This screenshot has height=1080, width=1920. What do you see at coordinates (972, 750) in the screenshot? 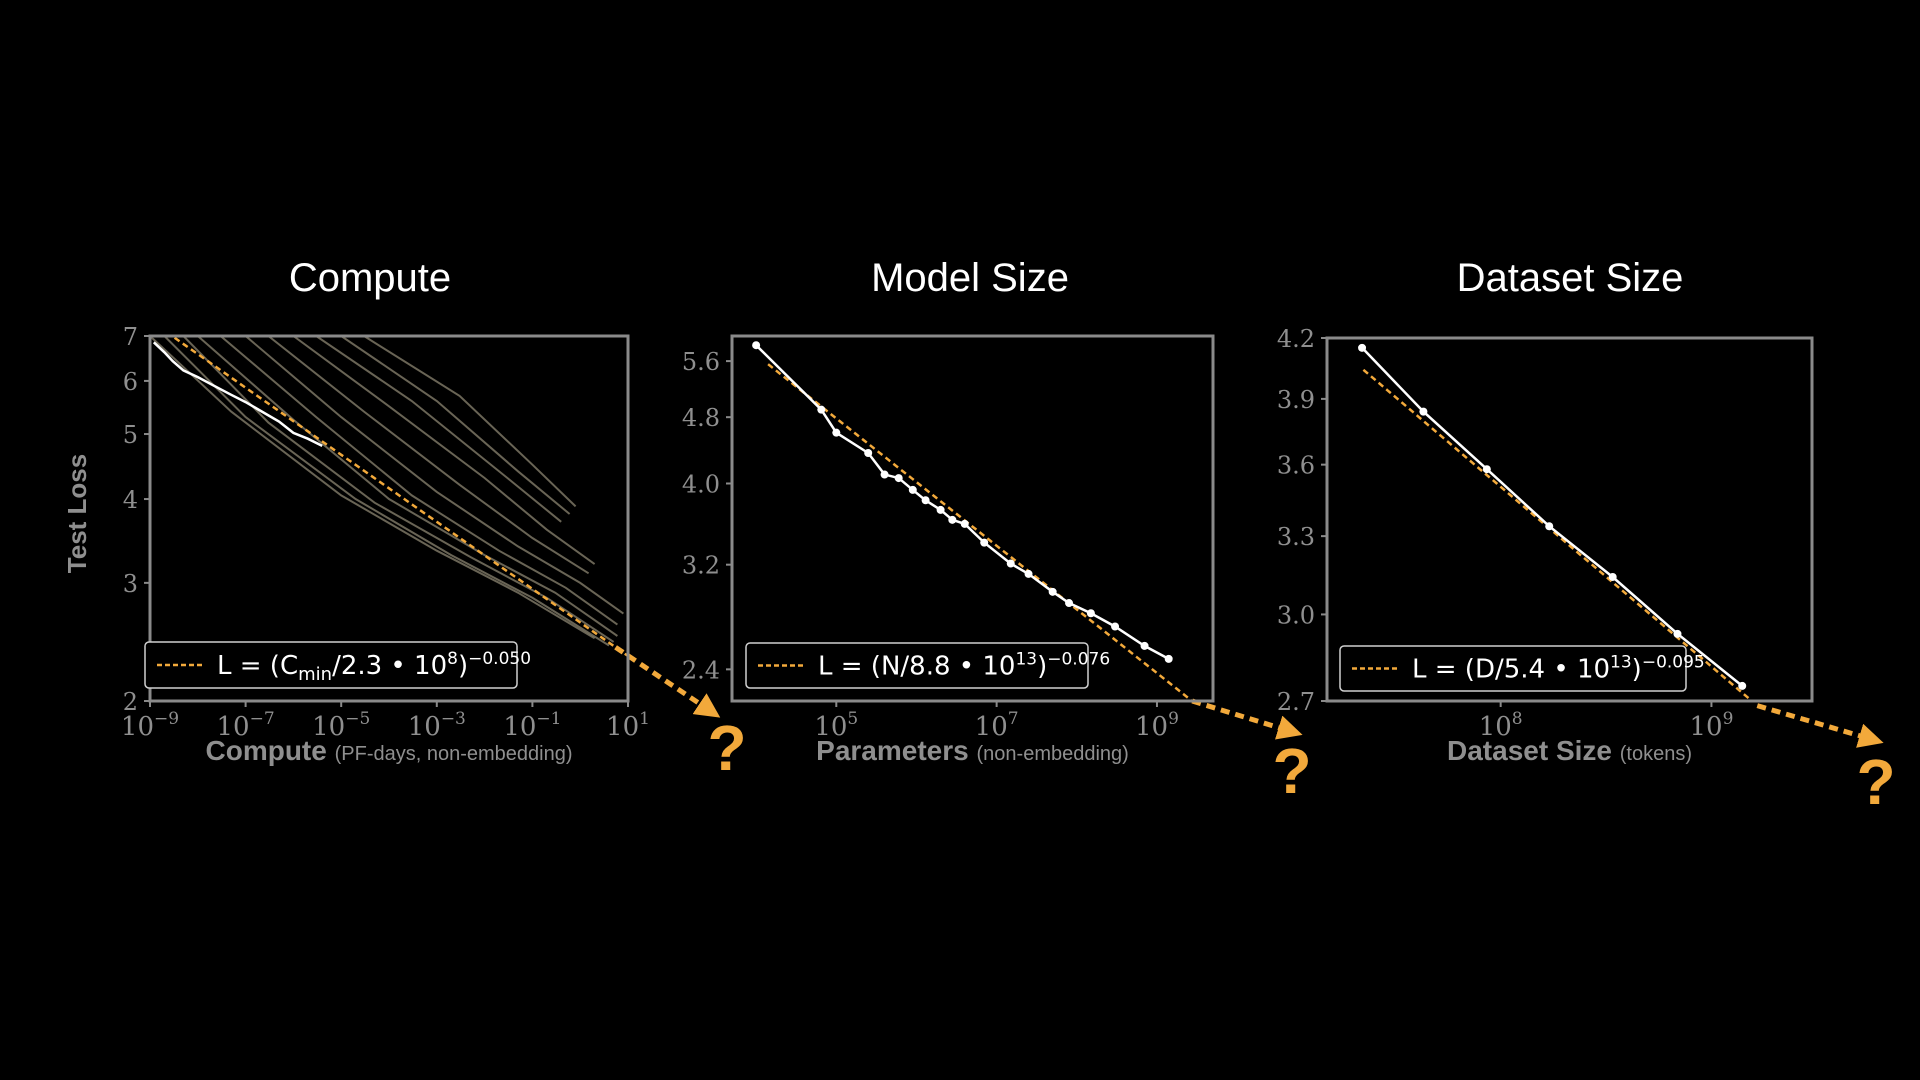
I see `x-axis-label: Parameters (non-embedding)` at bounding box center [972, 750].